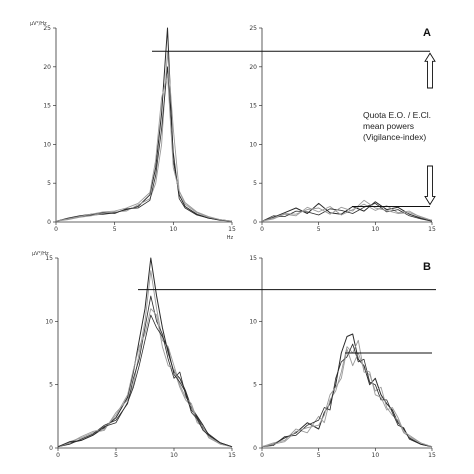 The height and width of the screenshot is (474, 474). I want to click on annotation-line-2: mean powers, so click(388, 126).